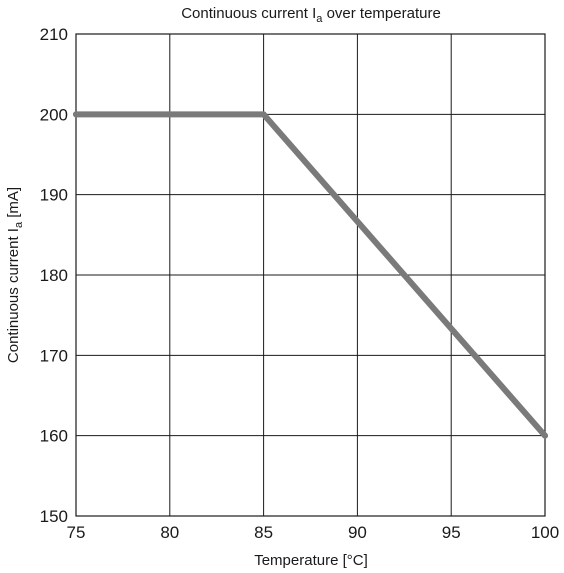  What do you see at coordinates (76, 532) in the screenshot?
I see `x-tick-label: 75` at bounding box center [76, 532].